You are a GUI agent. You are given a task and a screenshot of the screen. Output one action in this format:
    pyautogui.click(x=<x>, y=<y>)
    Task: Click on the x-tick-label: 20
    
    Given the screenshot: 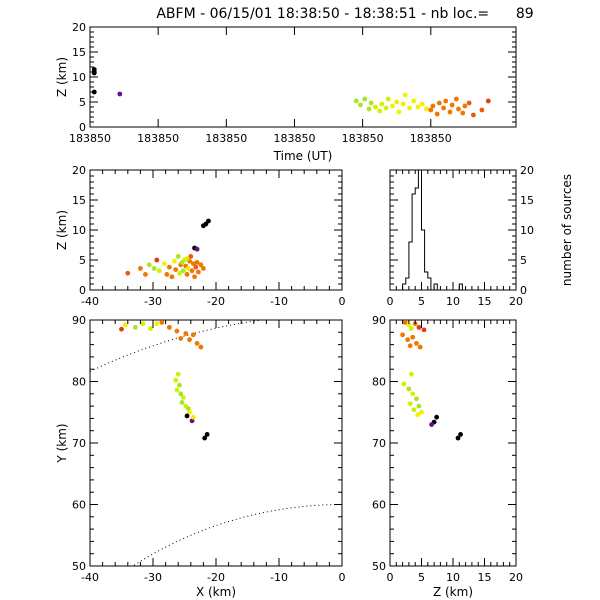 What is the action you would take?
    pyautogui.click(x=516, y=577)
    